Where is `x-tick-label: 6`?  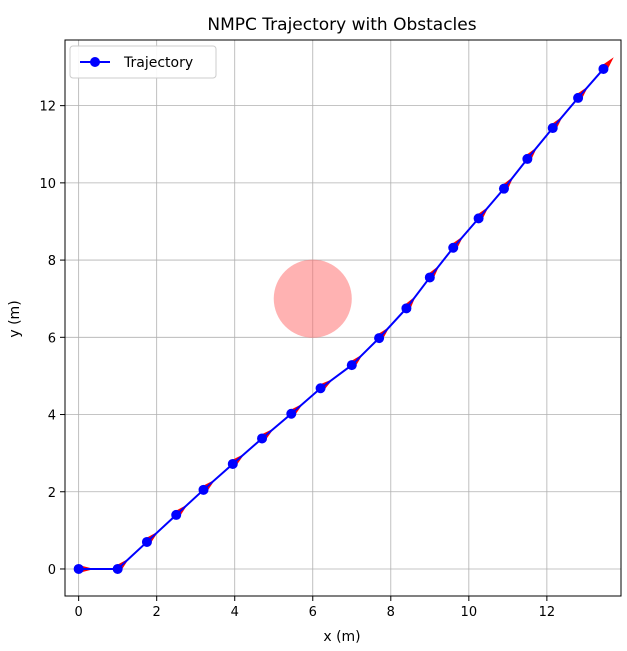
x-tick-label: 6 is located at coordinates (313, 612).